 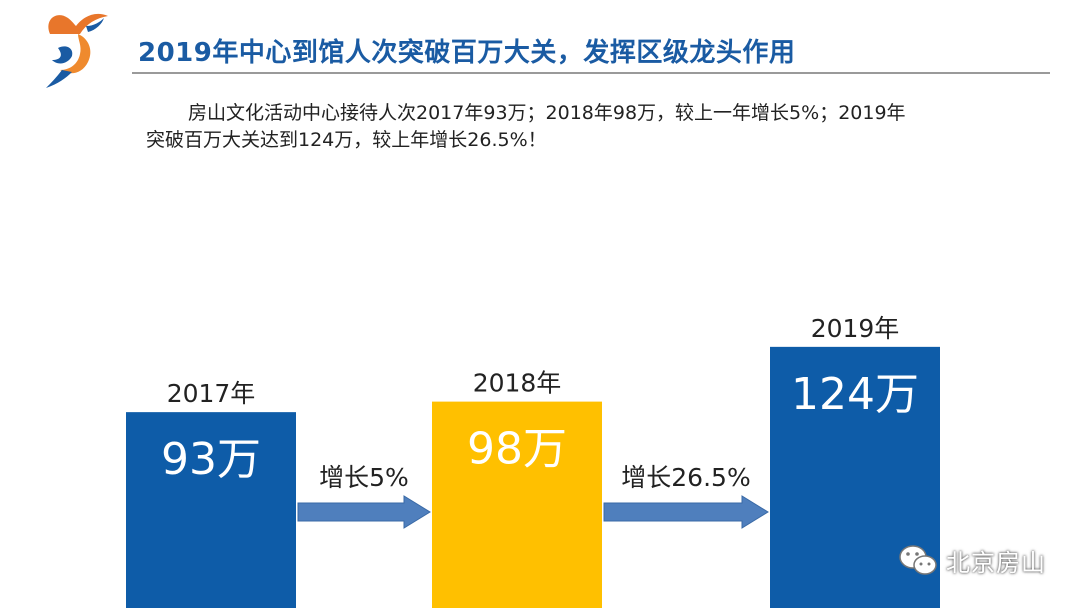 What do you see at coordinates (996, 563) in the screenshot?
I see `watermark-text: 北京房山` at bounding box center [996, 563].